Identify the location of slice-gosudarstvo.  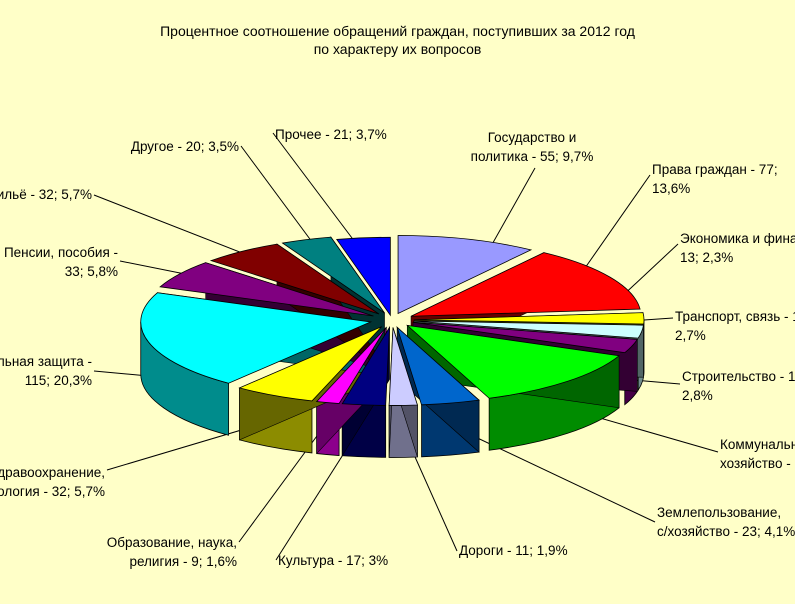
(465, 275).